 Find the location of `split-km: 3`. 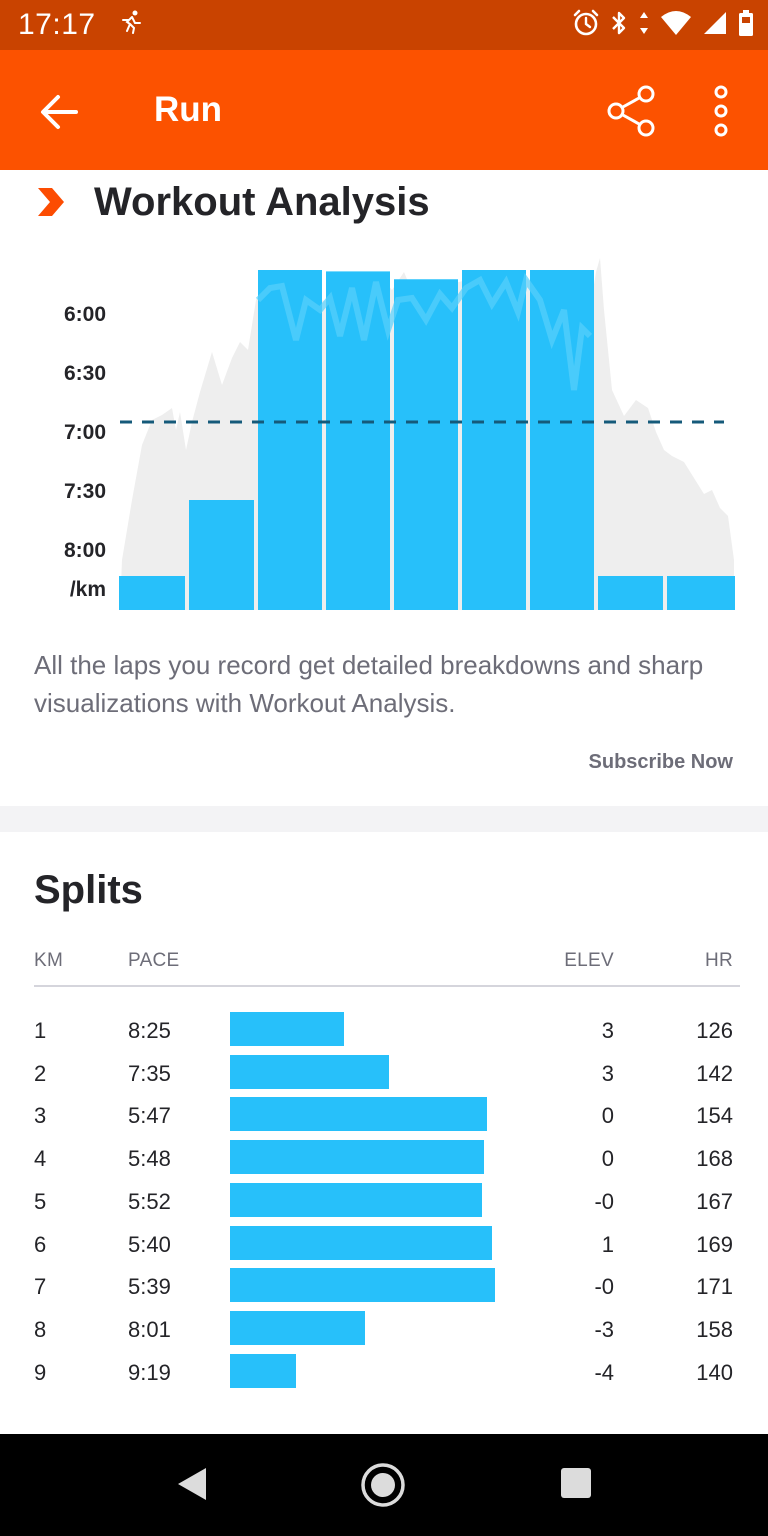

split-km: 3 is located at coordinates (40, 1116).